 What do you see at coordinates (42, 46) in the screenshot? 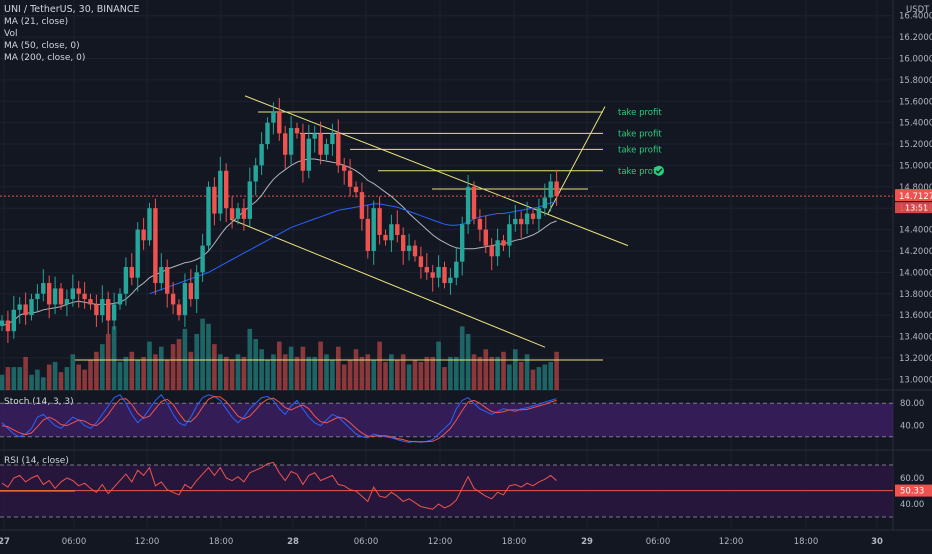
I see `indicator-ma50: MA (50, close, 0)` at bounding box center [42, 46].